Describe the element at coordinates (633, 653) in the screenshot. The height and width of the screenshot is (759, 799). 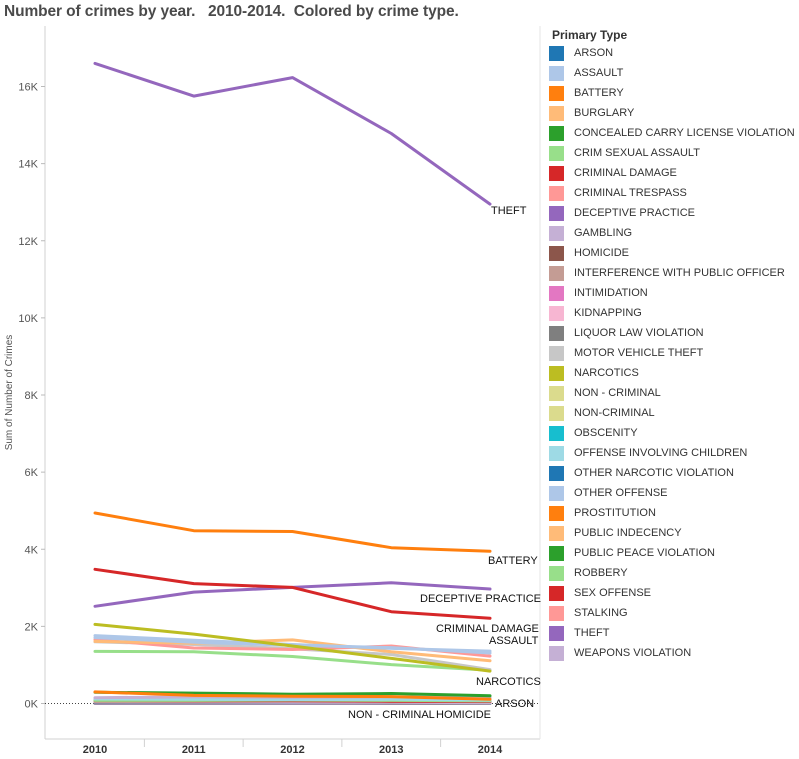
I see `legend-label: WEAPONS VIOLATION` at that location.